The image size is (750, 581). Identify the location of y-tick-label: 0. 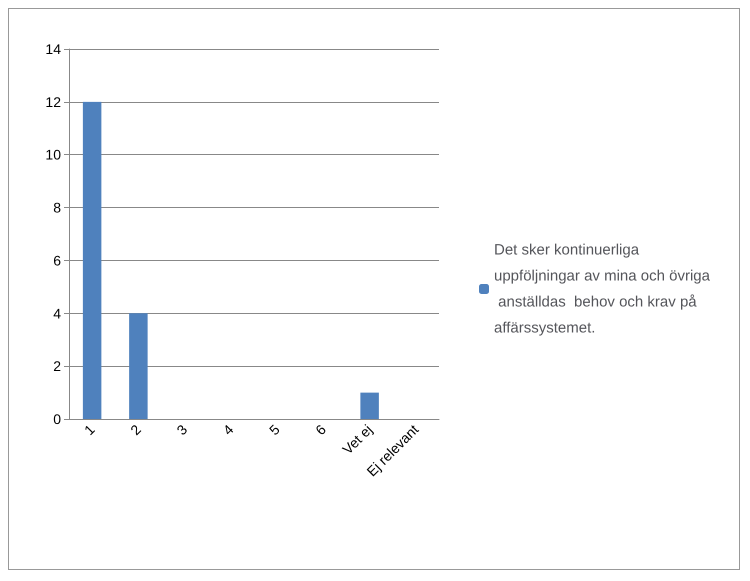
(57, 419).